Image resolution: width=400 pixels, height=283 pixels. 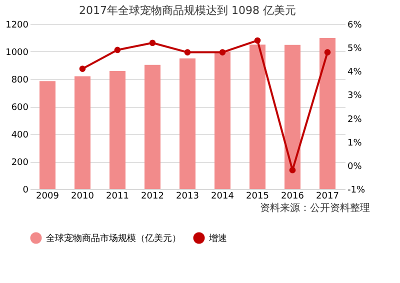 I want to click on y-tick-label: 1200, so click(x=17, y=25).